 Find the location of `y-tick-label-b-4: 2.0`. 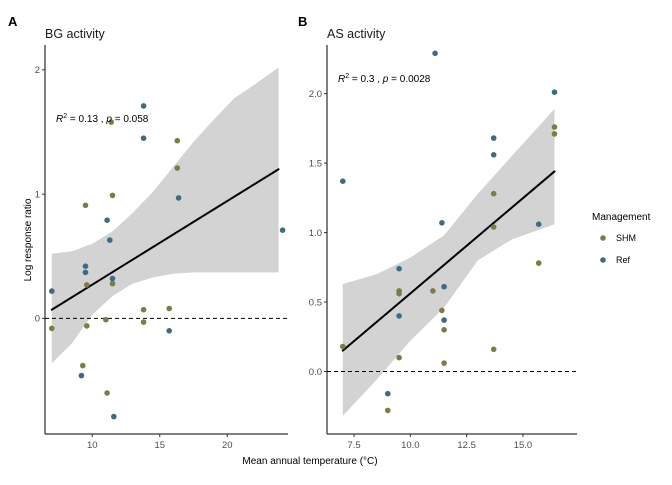

y-tick-label-b-4: 2.0 is located at coordinates (315, 94).